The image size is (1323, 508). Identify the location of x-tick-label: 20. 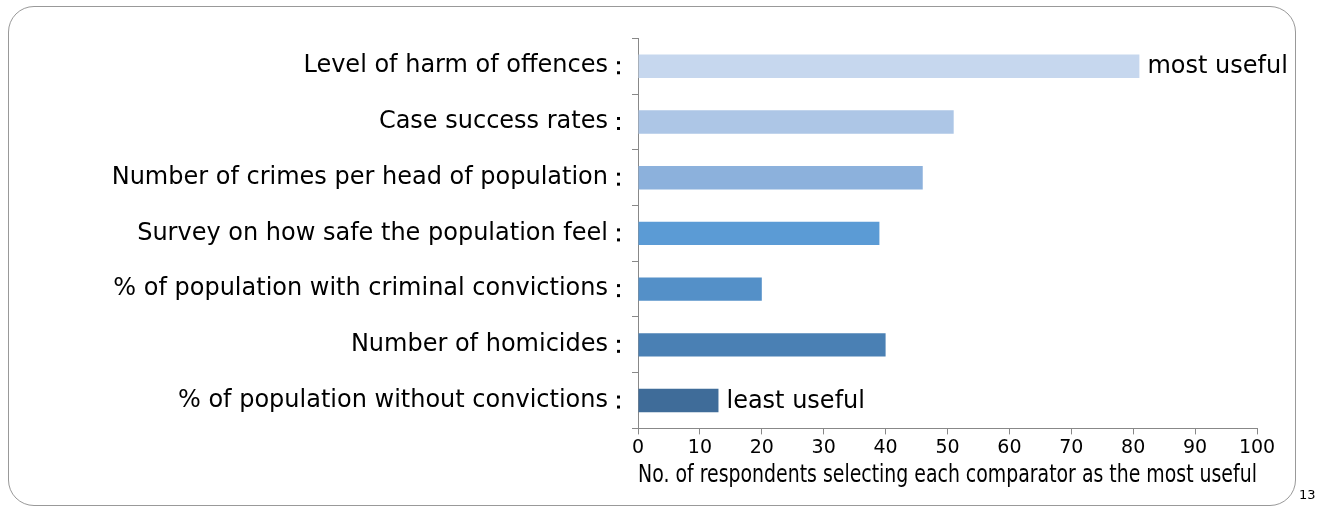
(761, 445).